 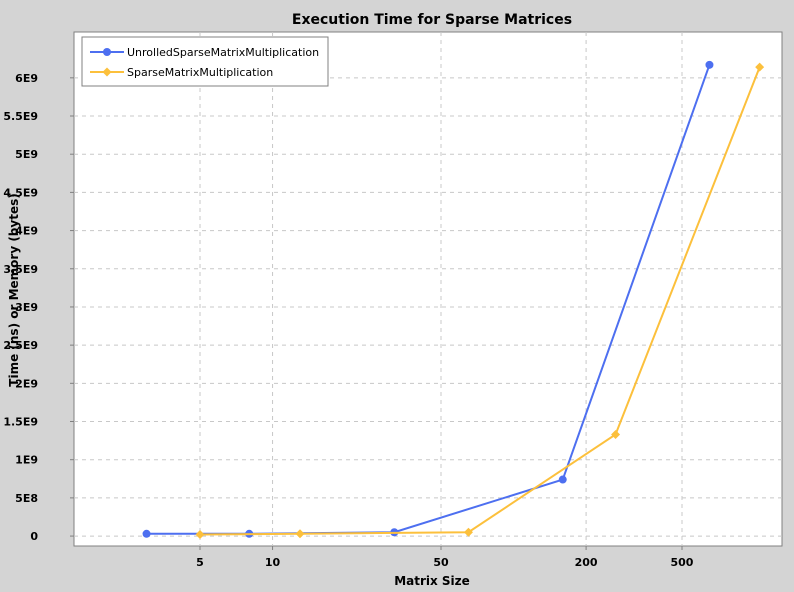 What do you see at coordinates (432, 581) in the screenshot?
I see `x-axis-label: Matrix Size` at bounding box center [432, 581].